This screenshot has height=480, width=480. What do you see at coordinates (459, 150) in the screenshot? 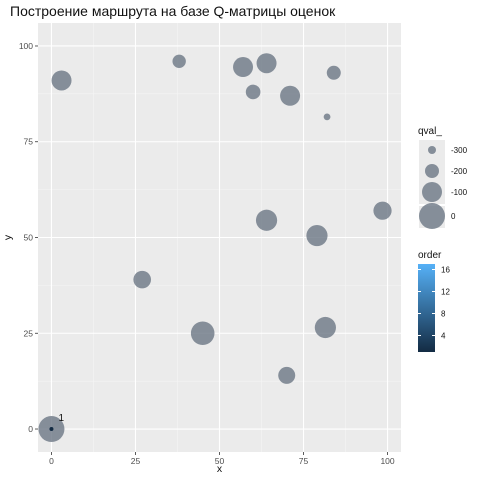
I see `size-key-label: -300` at bounding box center [459, 150].